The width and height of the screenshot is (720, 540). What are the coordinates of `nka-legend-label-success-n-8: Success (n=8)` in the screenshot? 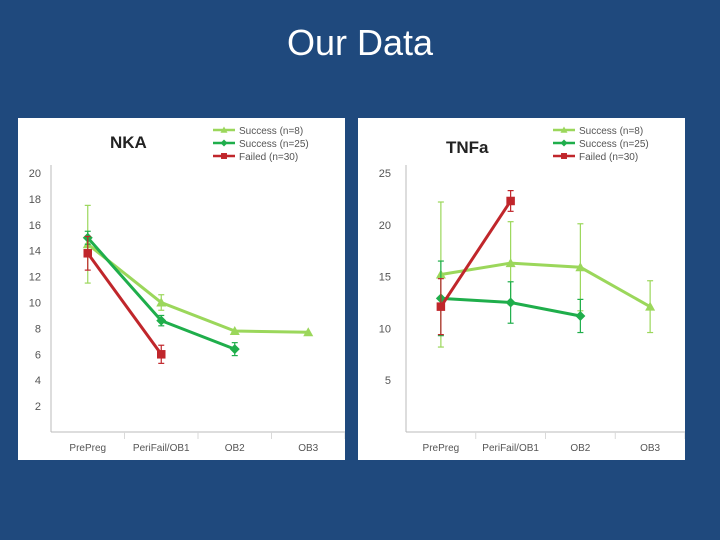 It's located at (271, 131).